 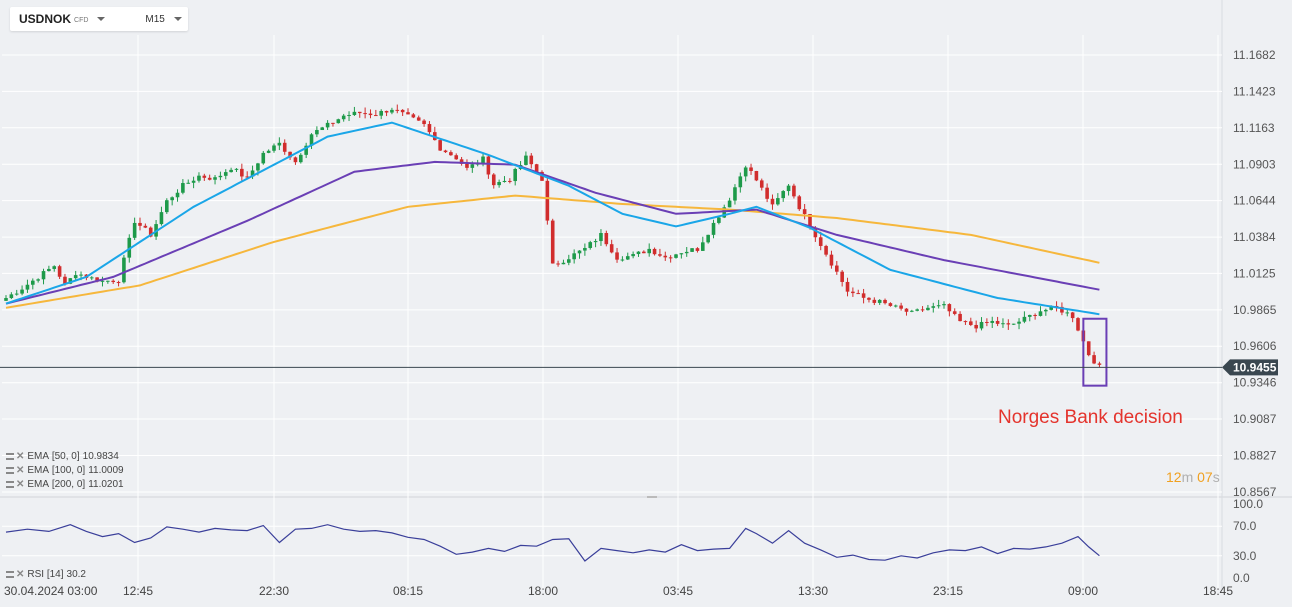 I want to click on symbol-name: USDNOK, so click(x=45, y=19).